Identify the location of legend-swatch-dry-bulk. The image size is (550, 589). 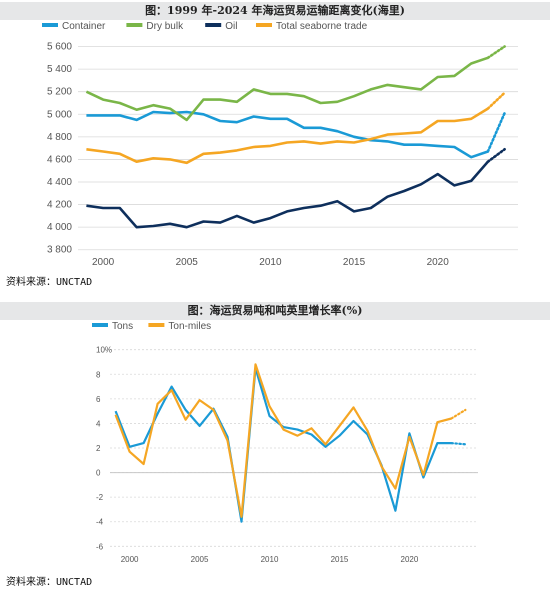
(134, 25).